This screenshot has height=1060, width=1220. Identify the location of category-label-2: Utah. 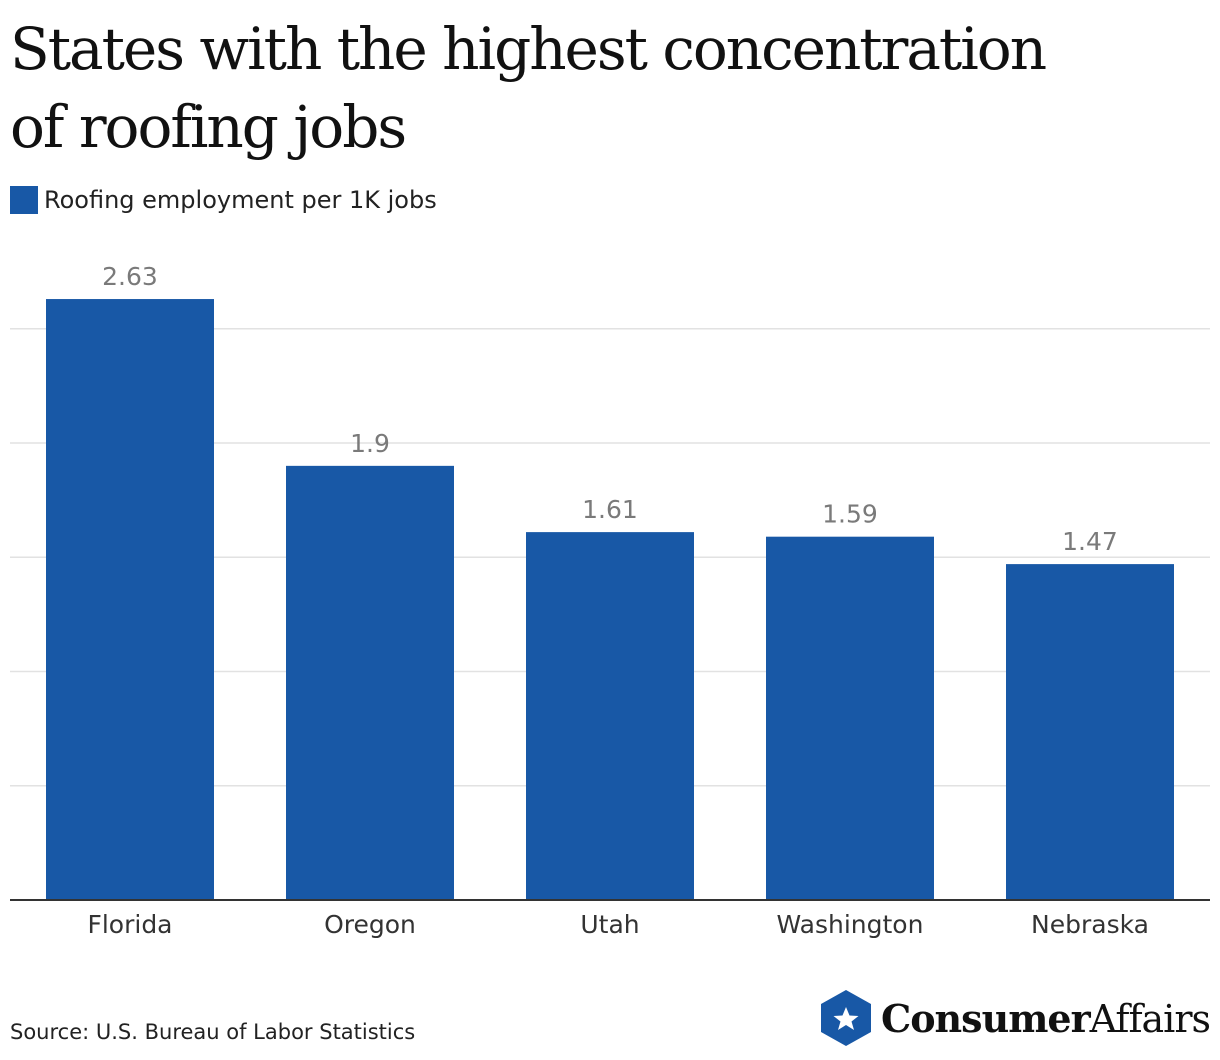
(609, 924).